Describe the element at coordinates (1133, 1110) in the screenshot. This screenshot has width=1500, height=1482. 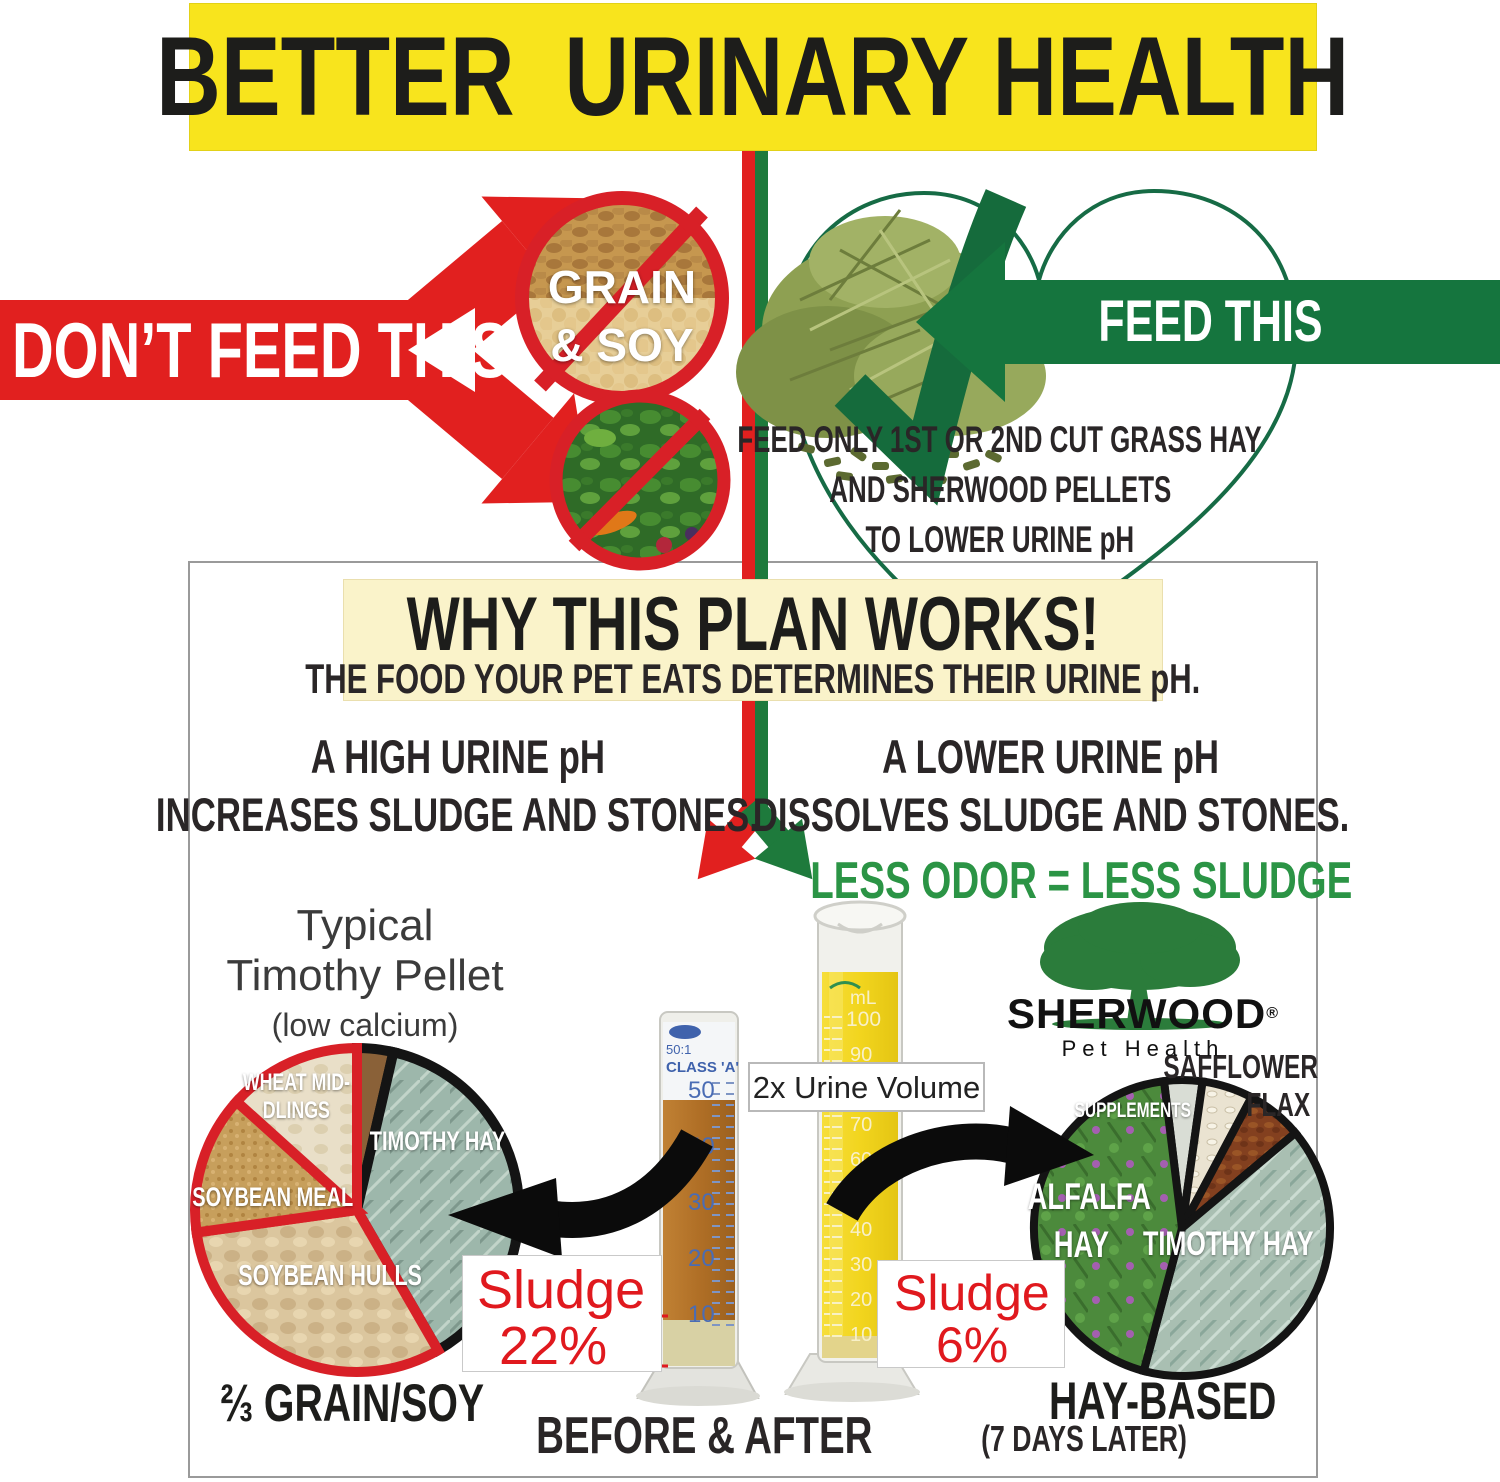
I see `label-supplements: SUPPLEMENTS` at that location.